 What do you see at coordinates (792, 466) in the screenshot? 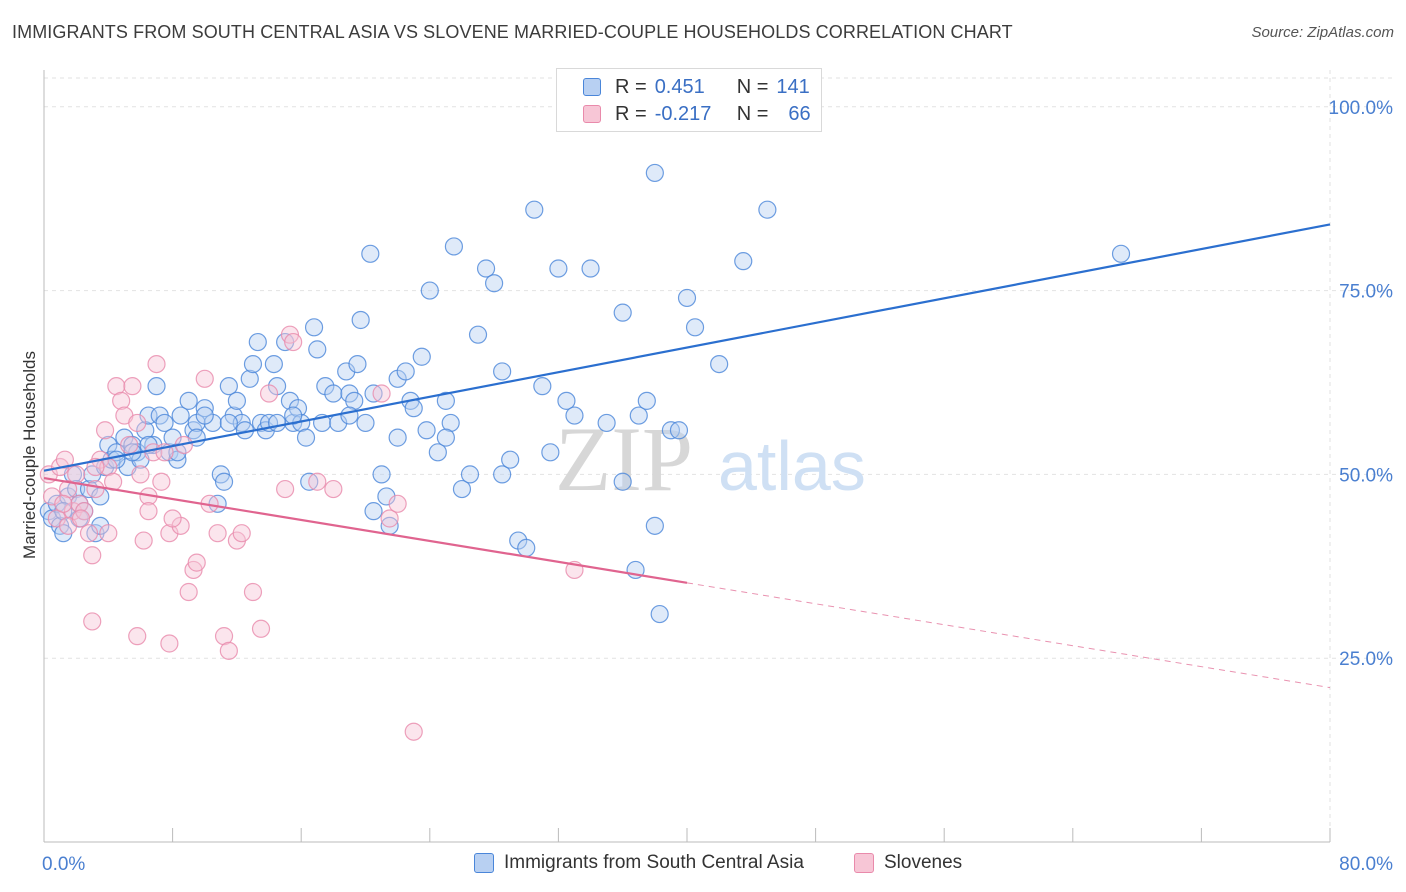
I see `watermark-atlas: atlas` at bounding box center [792, 466].